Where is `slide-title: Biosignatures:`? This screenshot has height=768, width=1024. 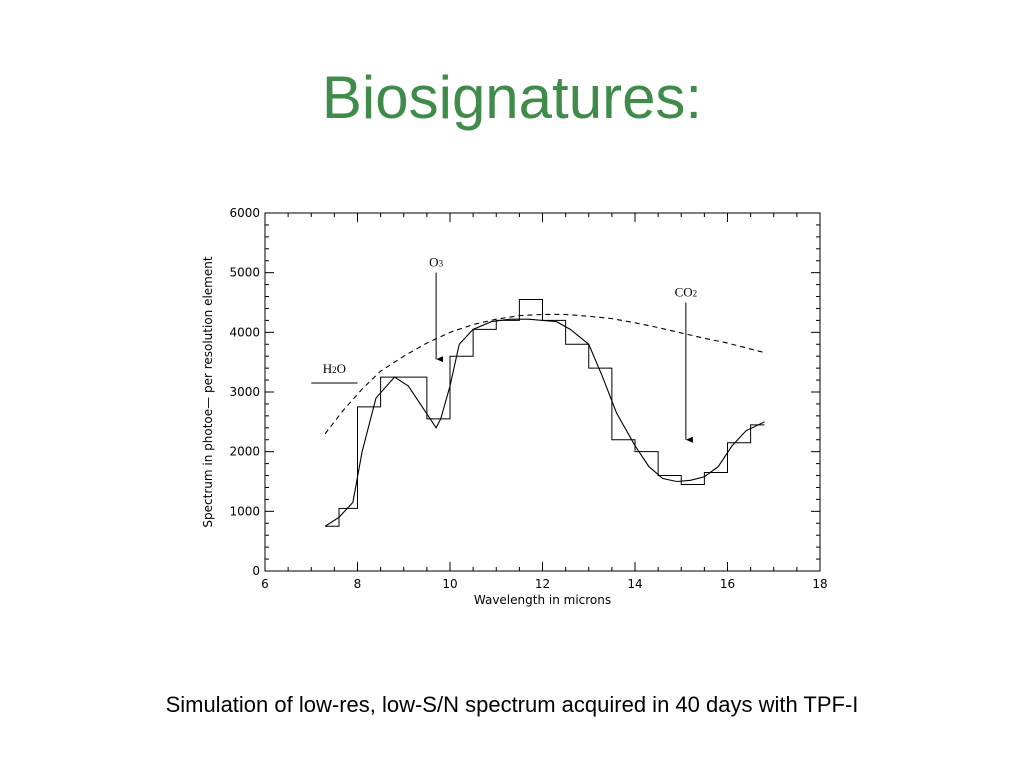 slide-title: Biosignatures: is located at coordinates (512, 97).